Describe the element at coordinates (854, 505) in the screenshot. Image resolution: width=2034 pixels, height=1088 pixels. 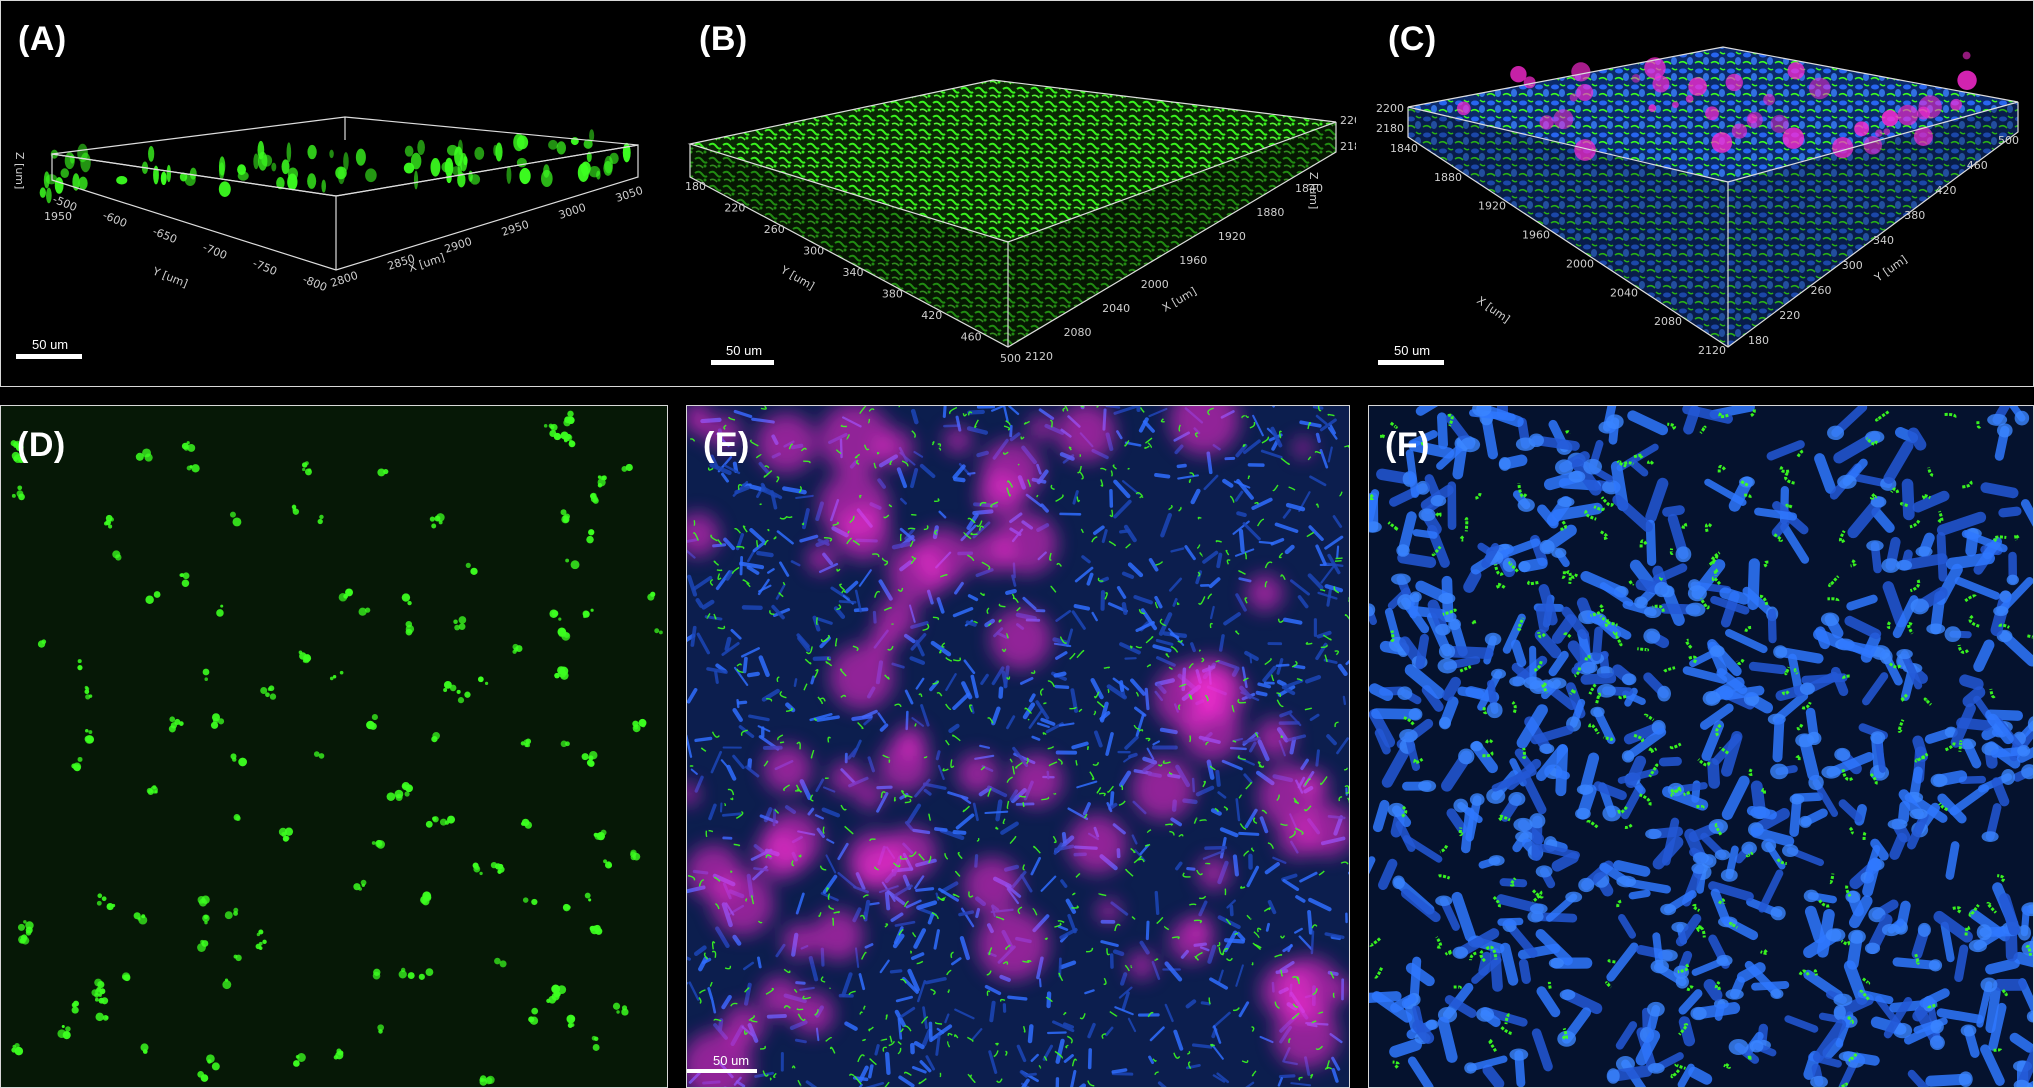
I see `magenta-cluster` at that location.